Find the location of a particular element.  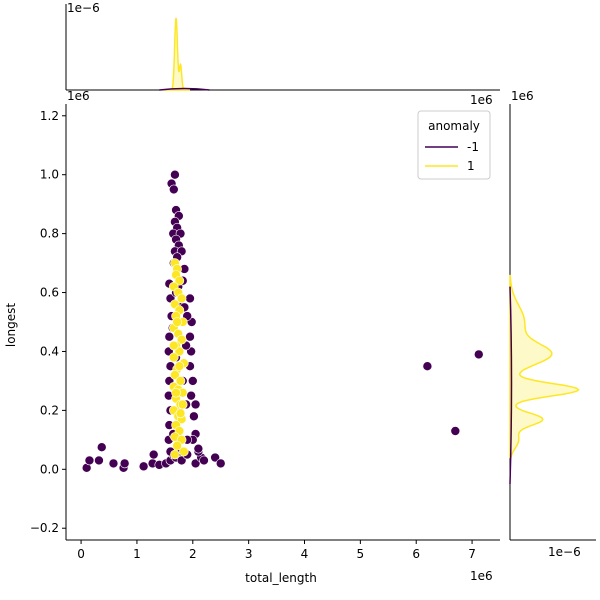

x-tick-label: 7 is located at coordinates (472, 554).